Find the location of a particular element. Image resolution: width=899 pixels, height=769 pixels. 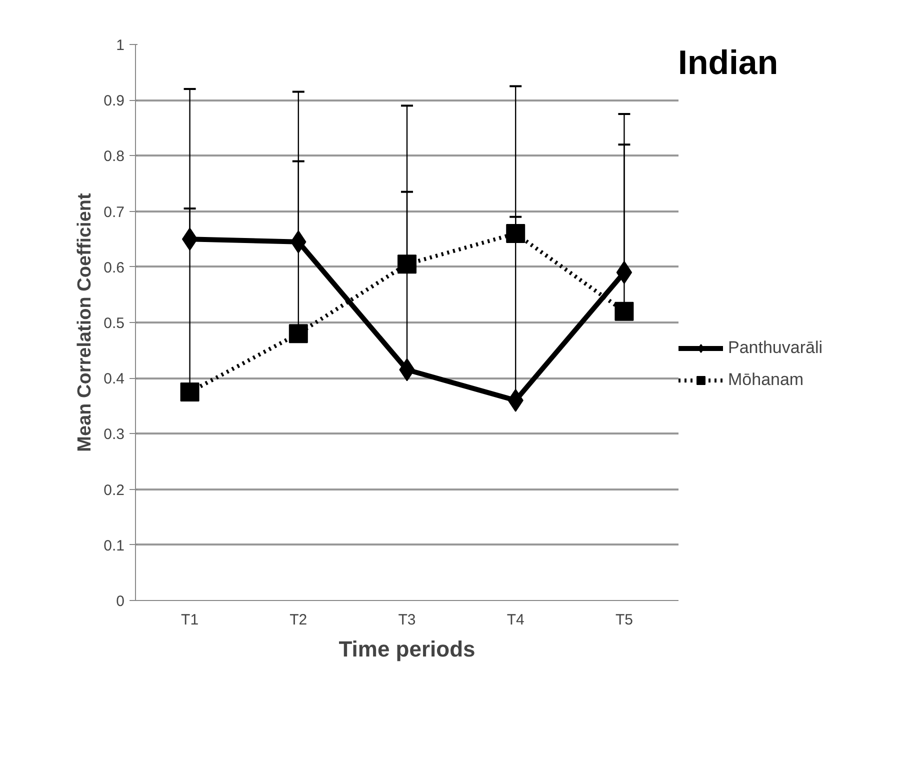

y-tick-label: 1 is located at coordinates (120, 45).